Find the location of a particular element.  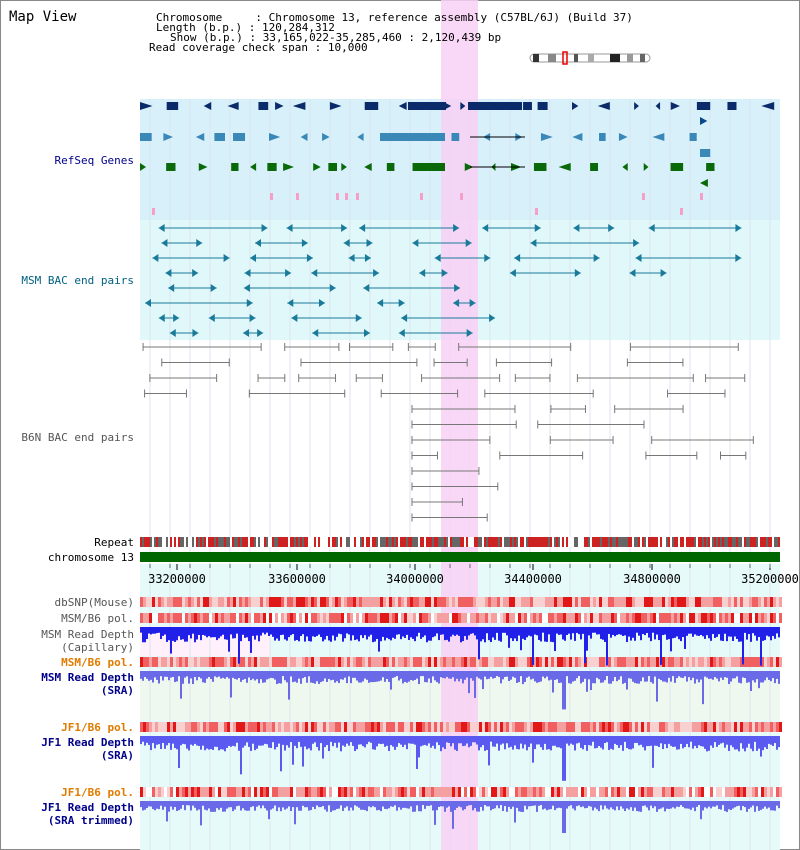

track-label-msm-bac: MSM BAC end pairs is located at coordinates (77, 280).